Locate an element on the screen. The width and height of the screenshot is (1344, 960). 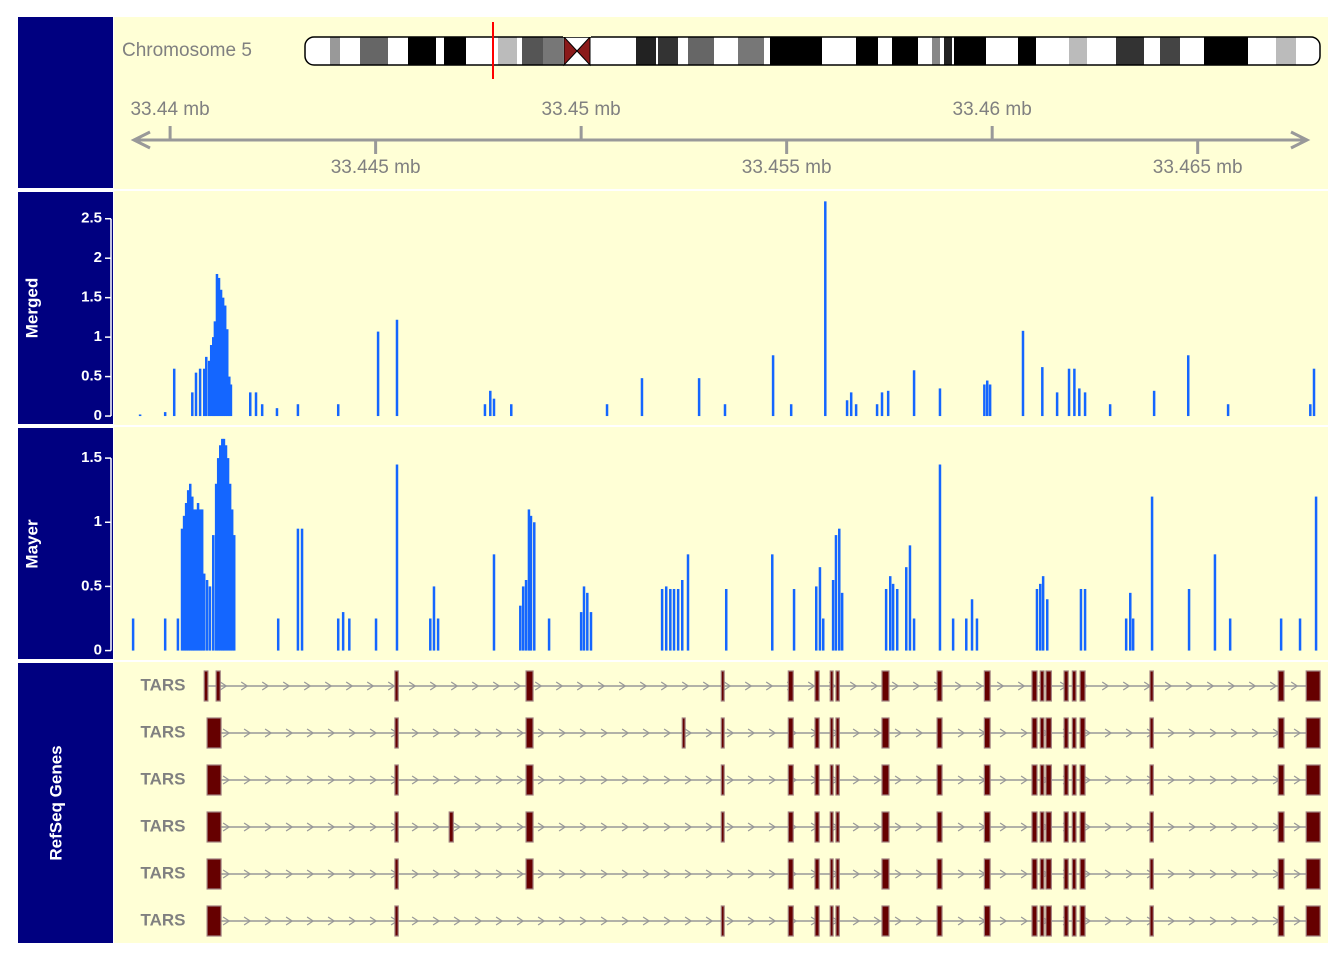
y-tick-label: 2 is located at coordinates (98, 257).